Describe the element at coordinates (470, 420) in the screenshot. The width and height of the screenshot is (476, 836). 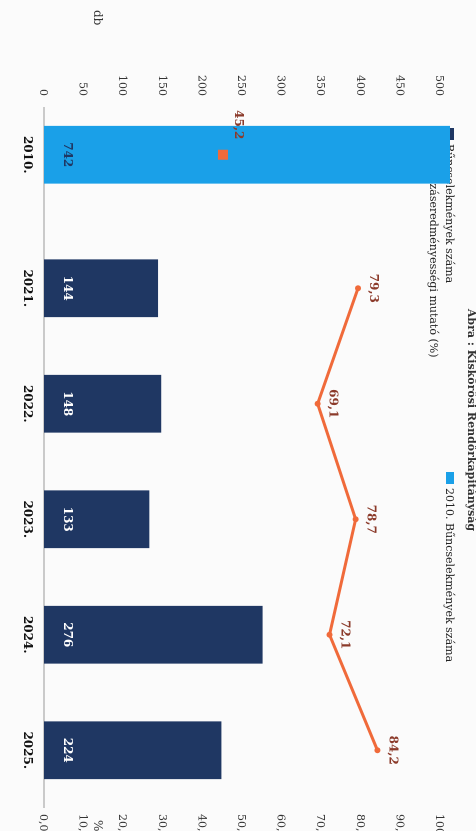
I see `header-fragment: Ábra : Kiskőrösi Rendőrkapitányság` at that location.